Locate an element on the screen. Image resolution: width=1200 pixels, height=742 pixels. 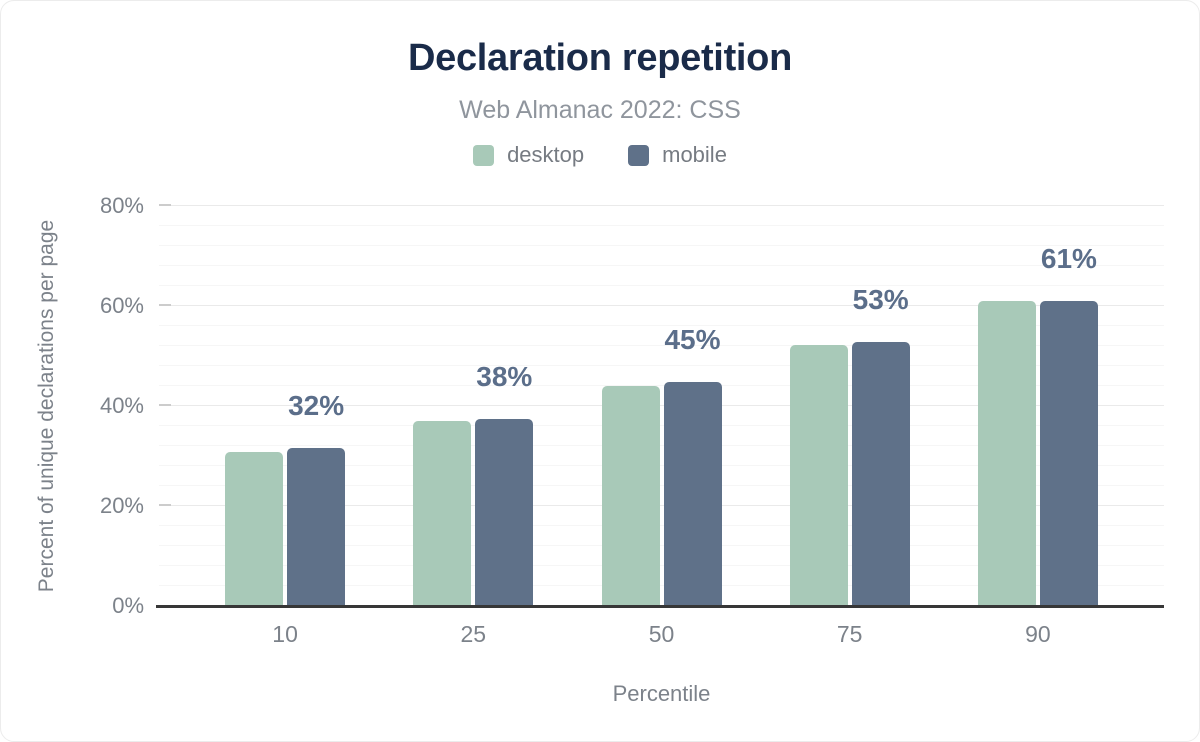
bar-desktop-p10 is located at coordinates (254, 529).